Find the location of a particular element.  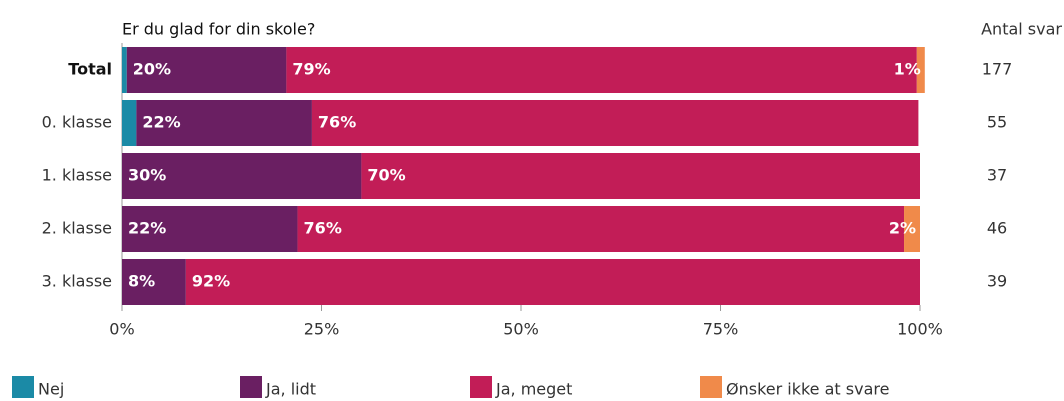

y-tick-label: Total is located at coordinates (90, 69).